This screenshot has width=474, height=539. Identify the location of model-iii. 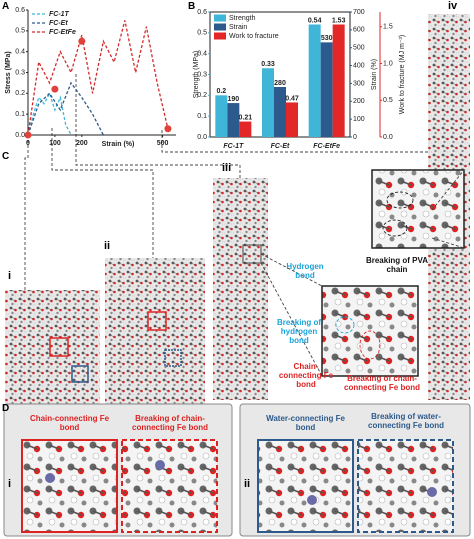
(240, 289).